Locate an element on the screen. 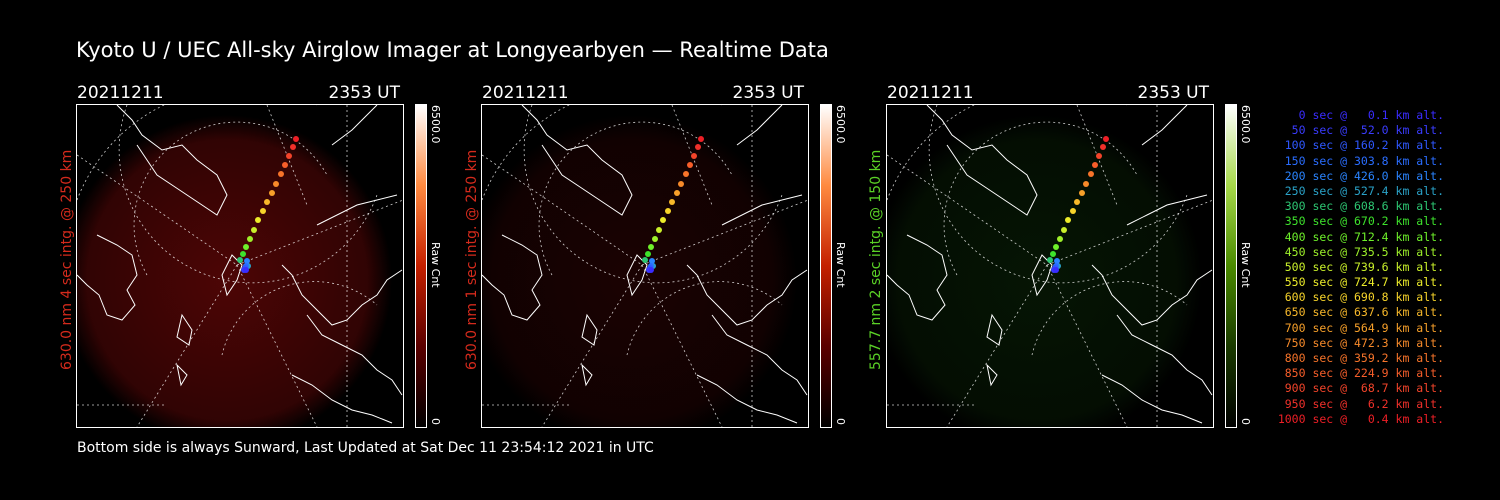 This screenshot has height=500, width=1500. panel-3-colorbar-min: 0 is located at coordinates (1245, 421).